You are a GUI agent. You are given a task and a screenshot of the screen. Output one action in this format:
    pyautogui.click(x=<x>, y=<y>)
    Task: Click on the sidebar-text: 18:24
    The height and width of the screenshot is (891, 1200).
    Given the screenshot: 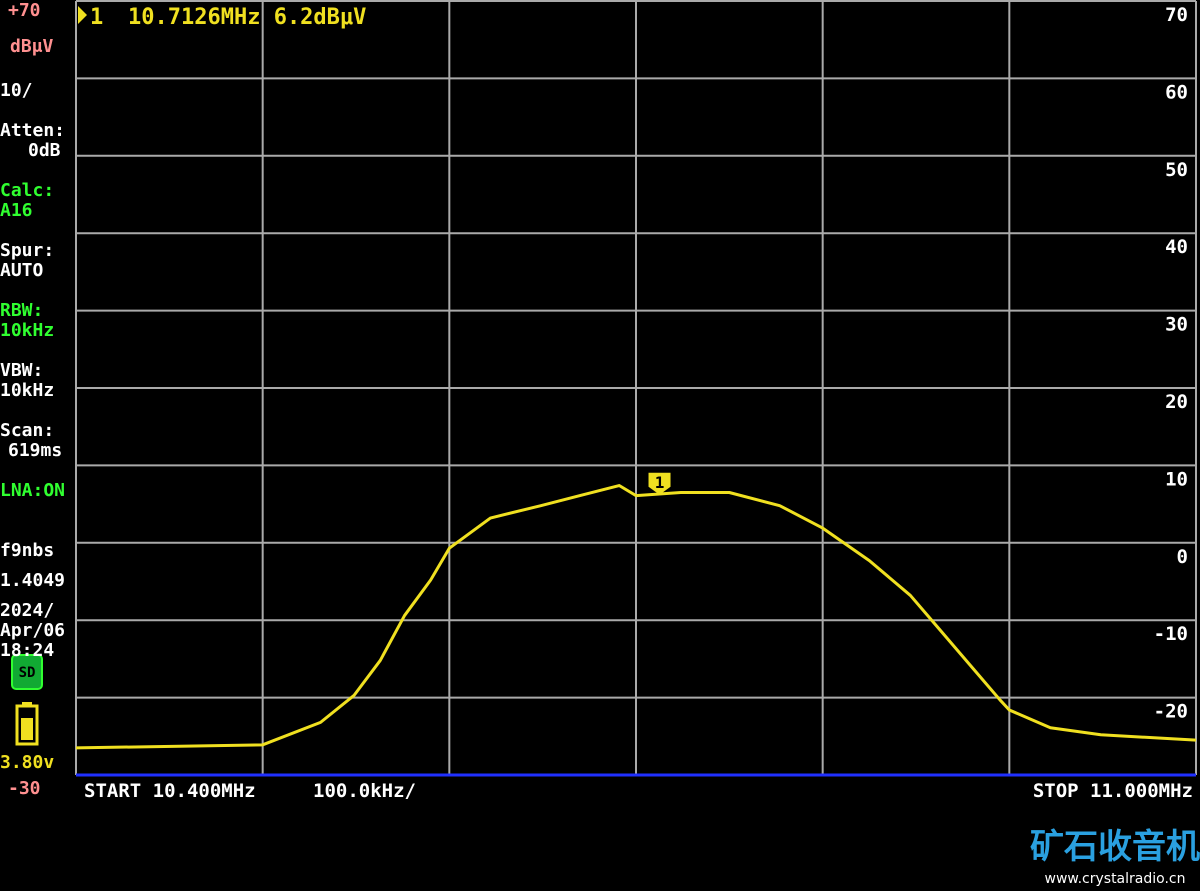 What is the action you would take?
    pyautogui.click(x=27, y=650)
    